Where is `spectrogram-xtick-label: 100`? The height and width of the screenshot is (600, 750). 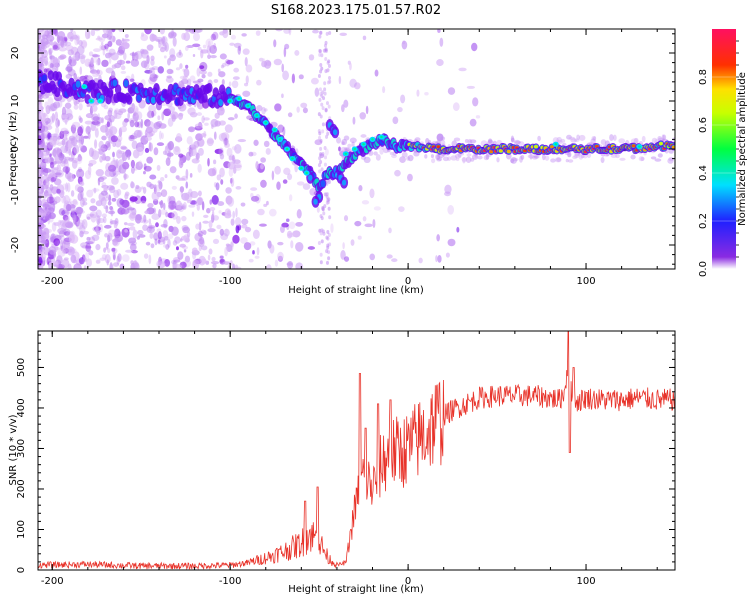
spectrogram-xtick-label: 100 is located at coordinates (585, 281).